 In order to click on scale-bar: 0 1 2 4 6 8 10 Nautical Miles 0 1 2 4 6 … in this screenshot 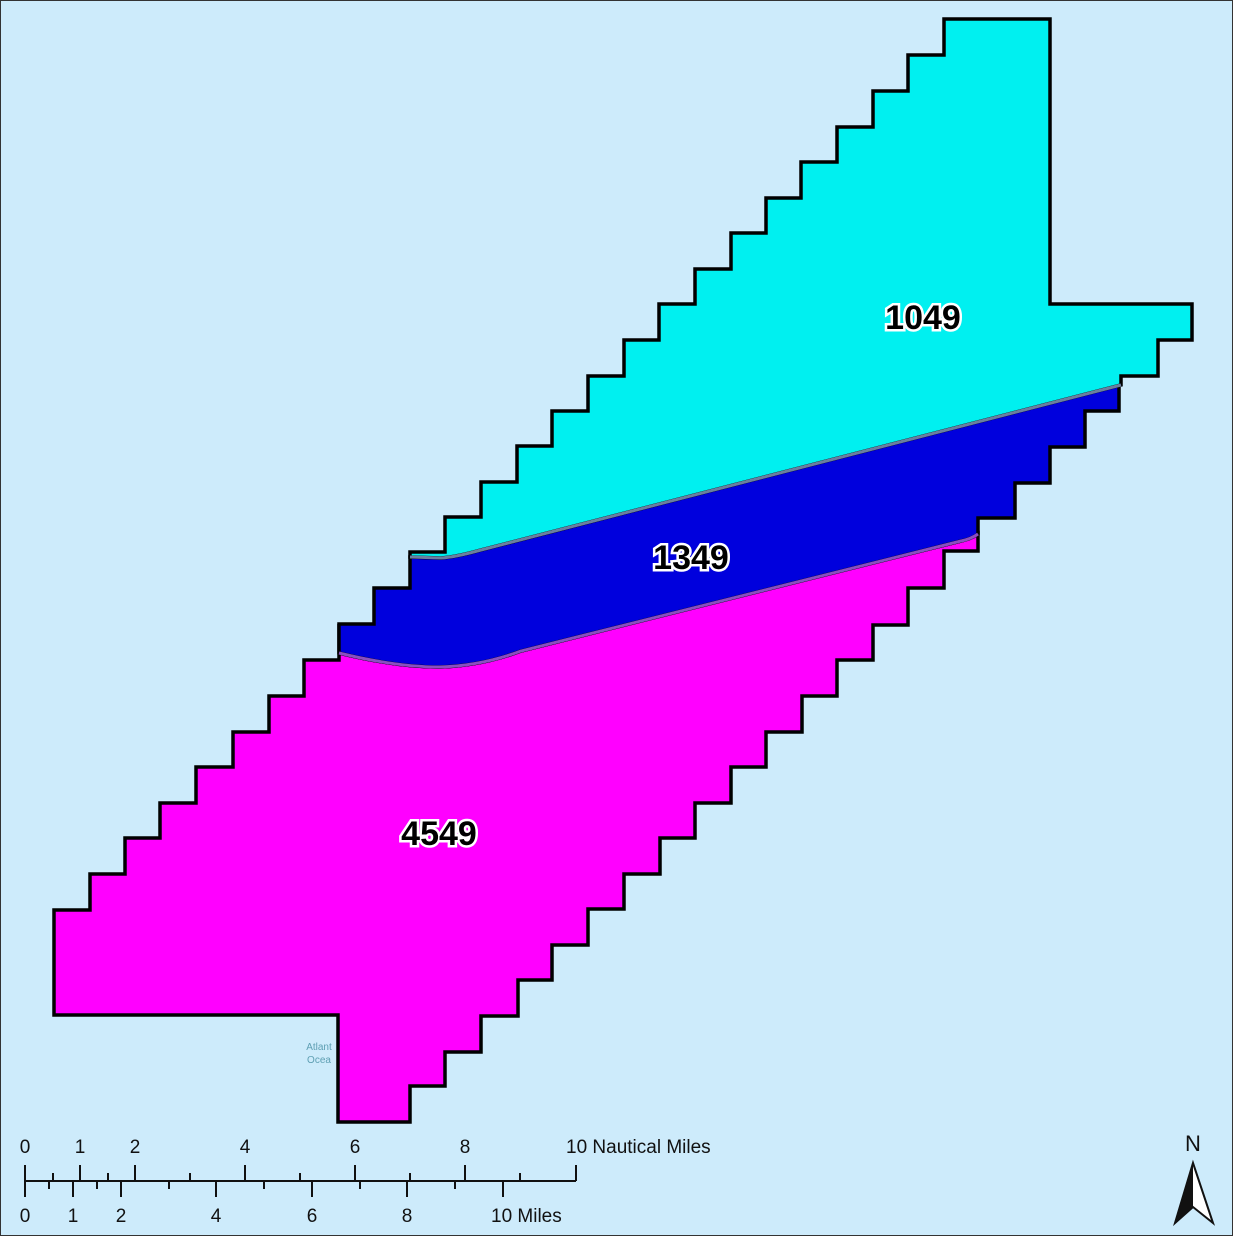, I will do `click(365, 1182)`.